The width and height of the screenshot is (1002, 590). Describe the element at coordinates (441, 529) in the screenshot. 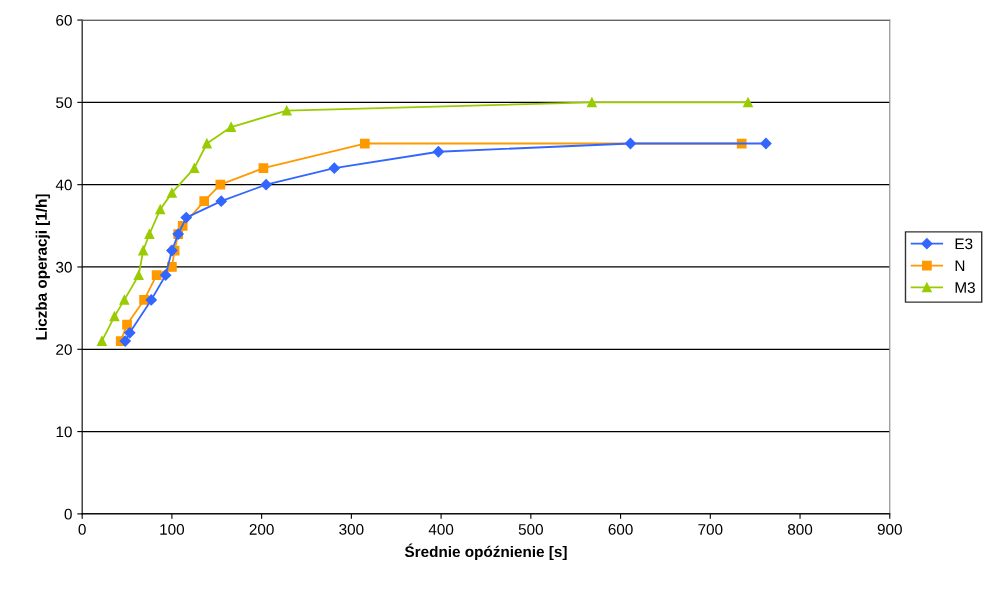

I see `x-tick-label: 400` at that location.